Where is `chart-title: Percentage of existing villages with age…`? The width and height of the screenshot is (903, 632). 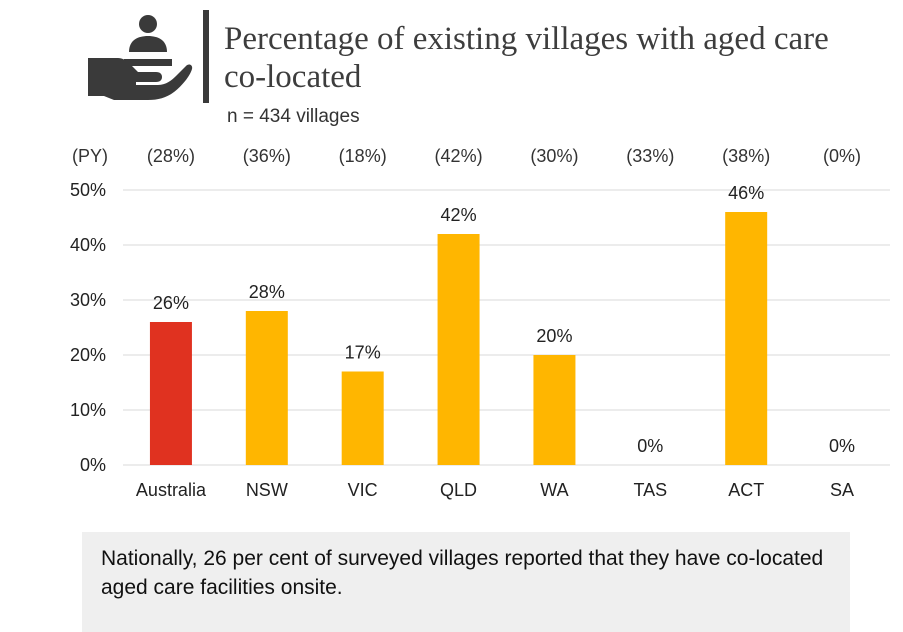 chart-title: Percentage of existing villages with age… is located at coordinates (526, 58).